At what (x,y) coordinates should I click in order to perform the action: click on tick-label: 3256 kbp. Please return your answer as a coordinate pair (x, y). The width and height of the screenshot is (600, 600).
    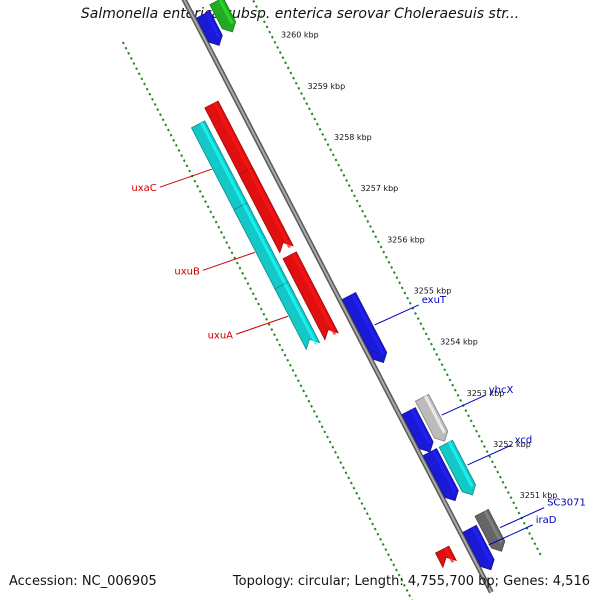
    Looking at the image, I should click on (406, 239).